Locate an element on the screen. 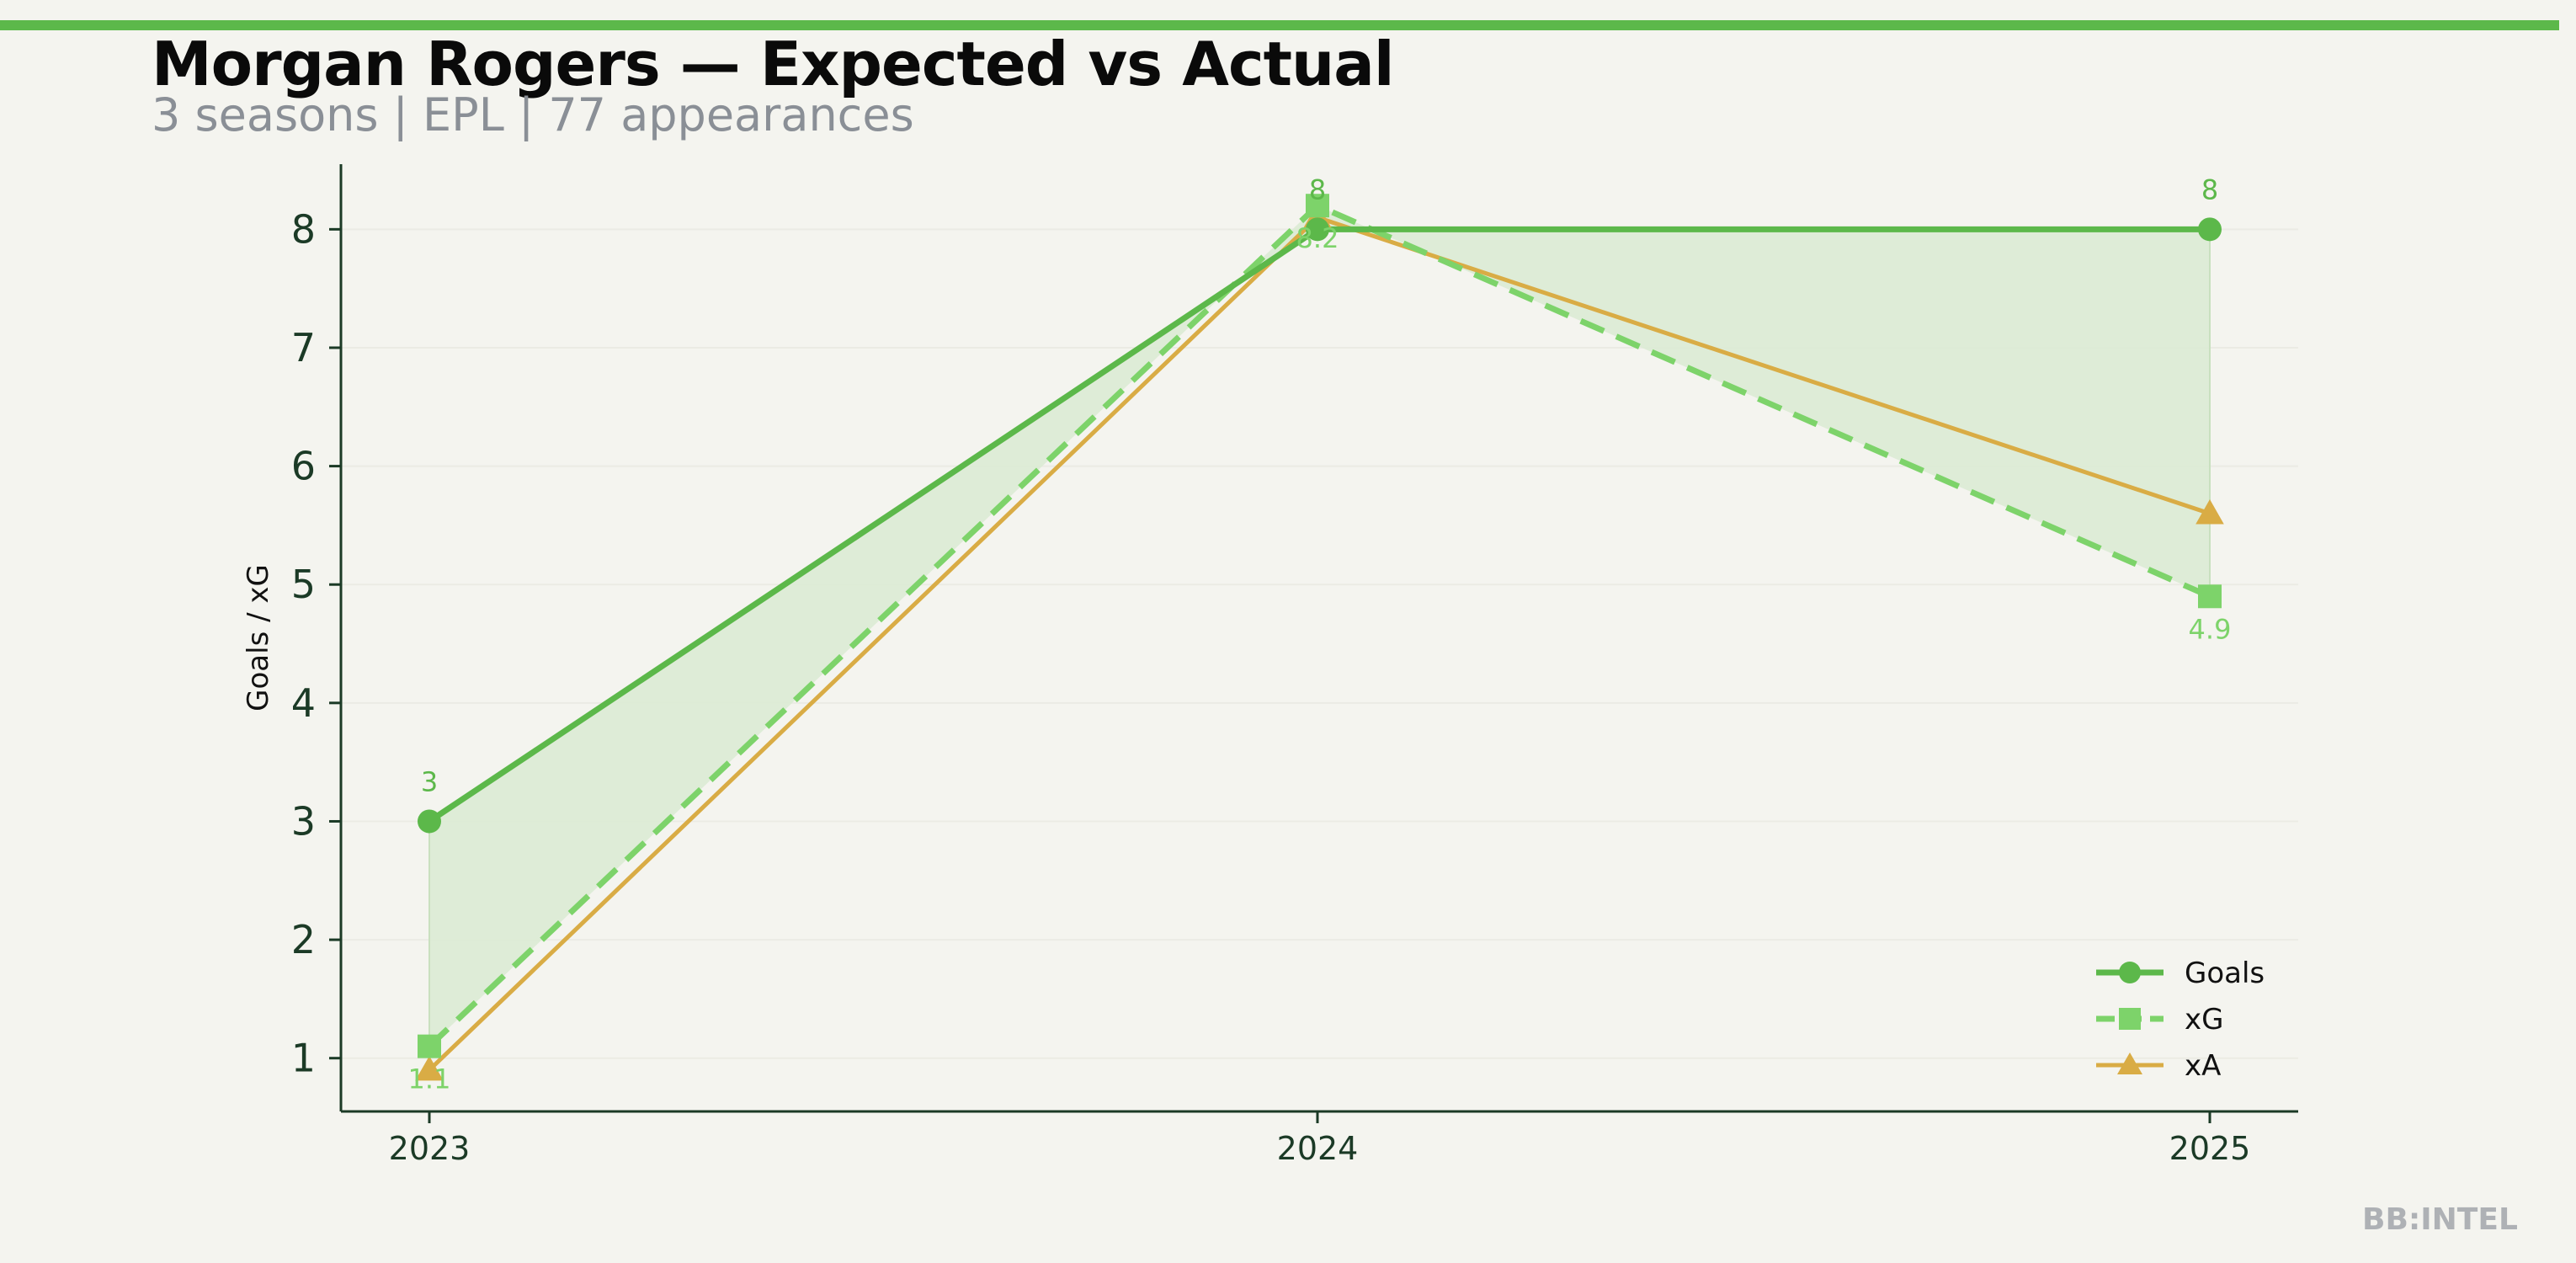  data-label-xg: 8.2 is located at coordinates (1317, 238).